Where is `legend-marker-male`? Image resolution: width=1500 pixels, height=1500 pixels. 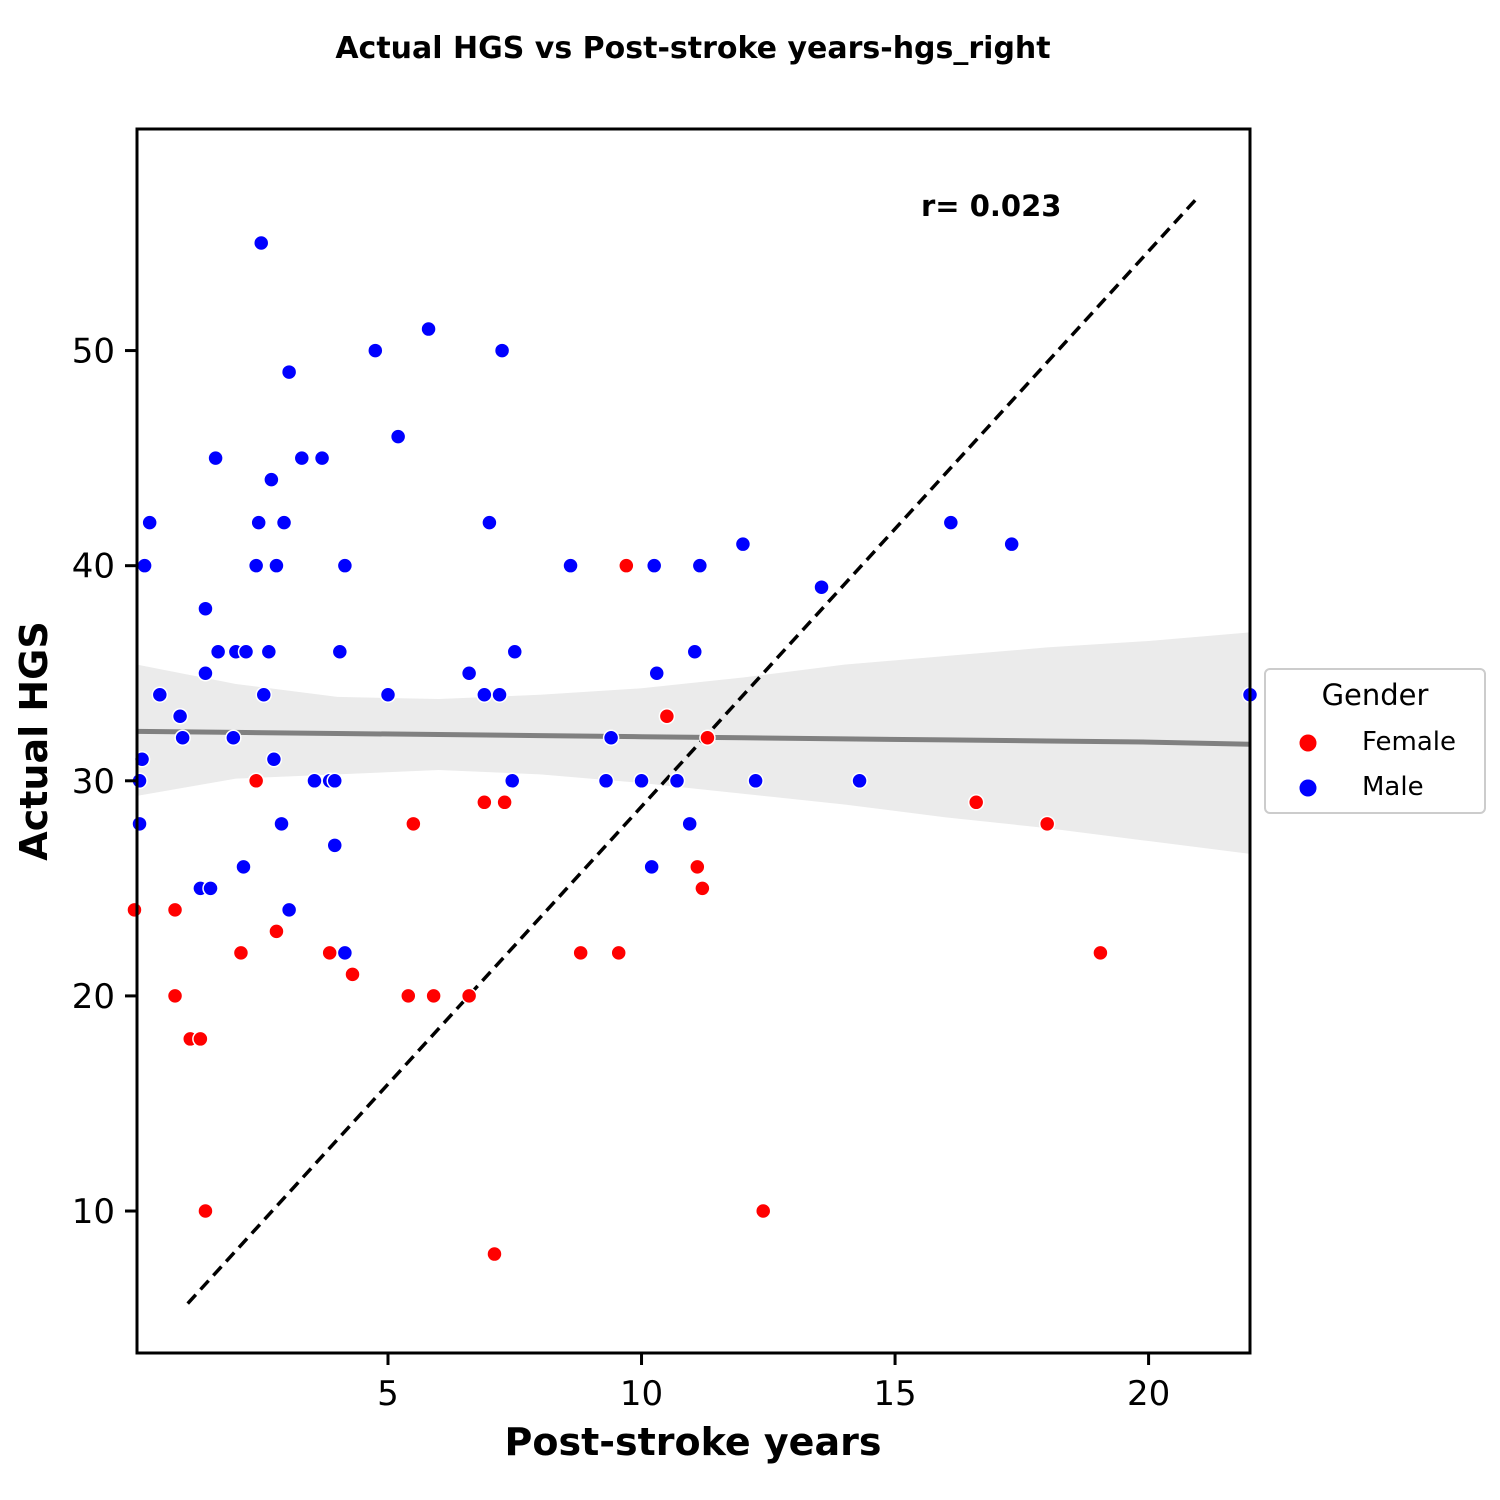 legend-marker-male is located at coordinates (1308, 788).